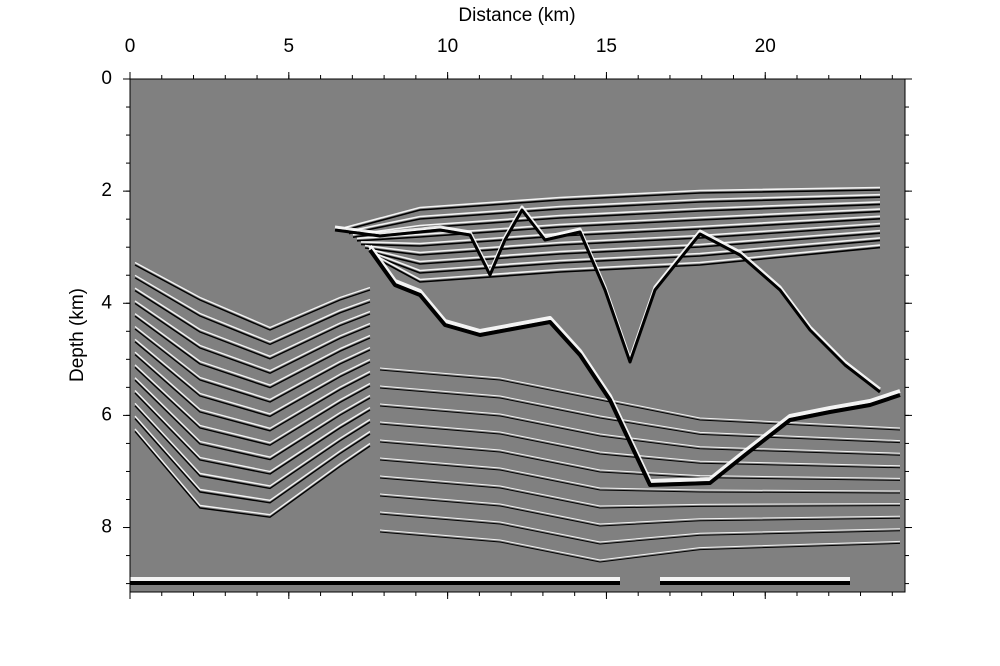  Describe the element at coordinates (106, 78) in the screenshot. I see `y-tick-label: 0` at that location.